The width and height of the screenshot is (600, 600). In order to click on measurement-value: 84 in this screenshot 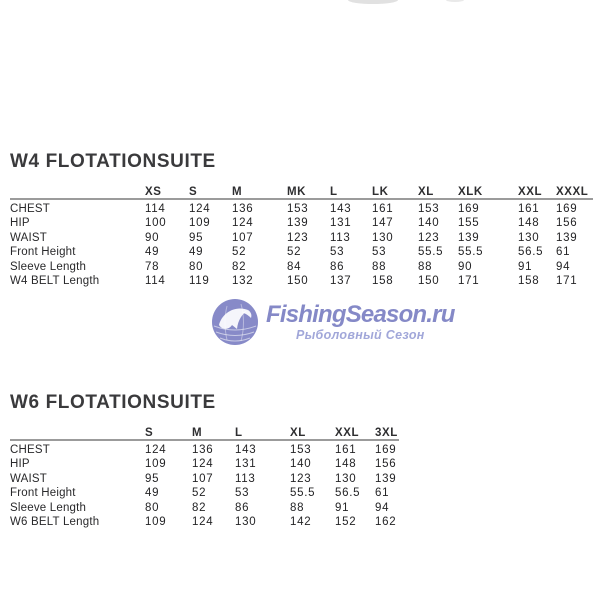, I will do `click(294, 266)`.